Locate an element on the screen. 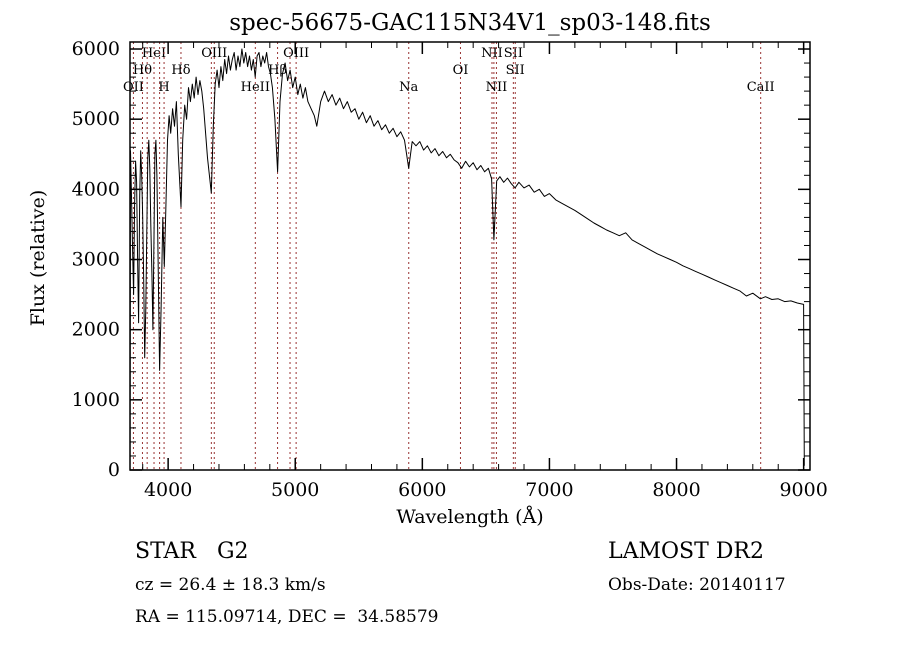 Image resolution: width=900 pixels, height=649 pixels. y-tick-label: 5000 is located at coordinates (96, 119).